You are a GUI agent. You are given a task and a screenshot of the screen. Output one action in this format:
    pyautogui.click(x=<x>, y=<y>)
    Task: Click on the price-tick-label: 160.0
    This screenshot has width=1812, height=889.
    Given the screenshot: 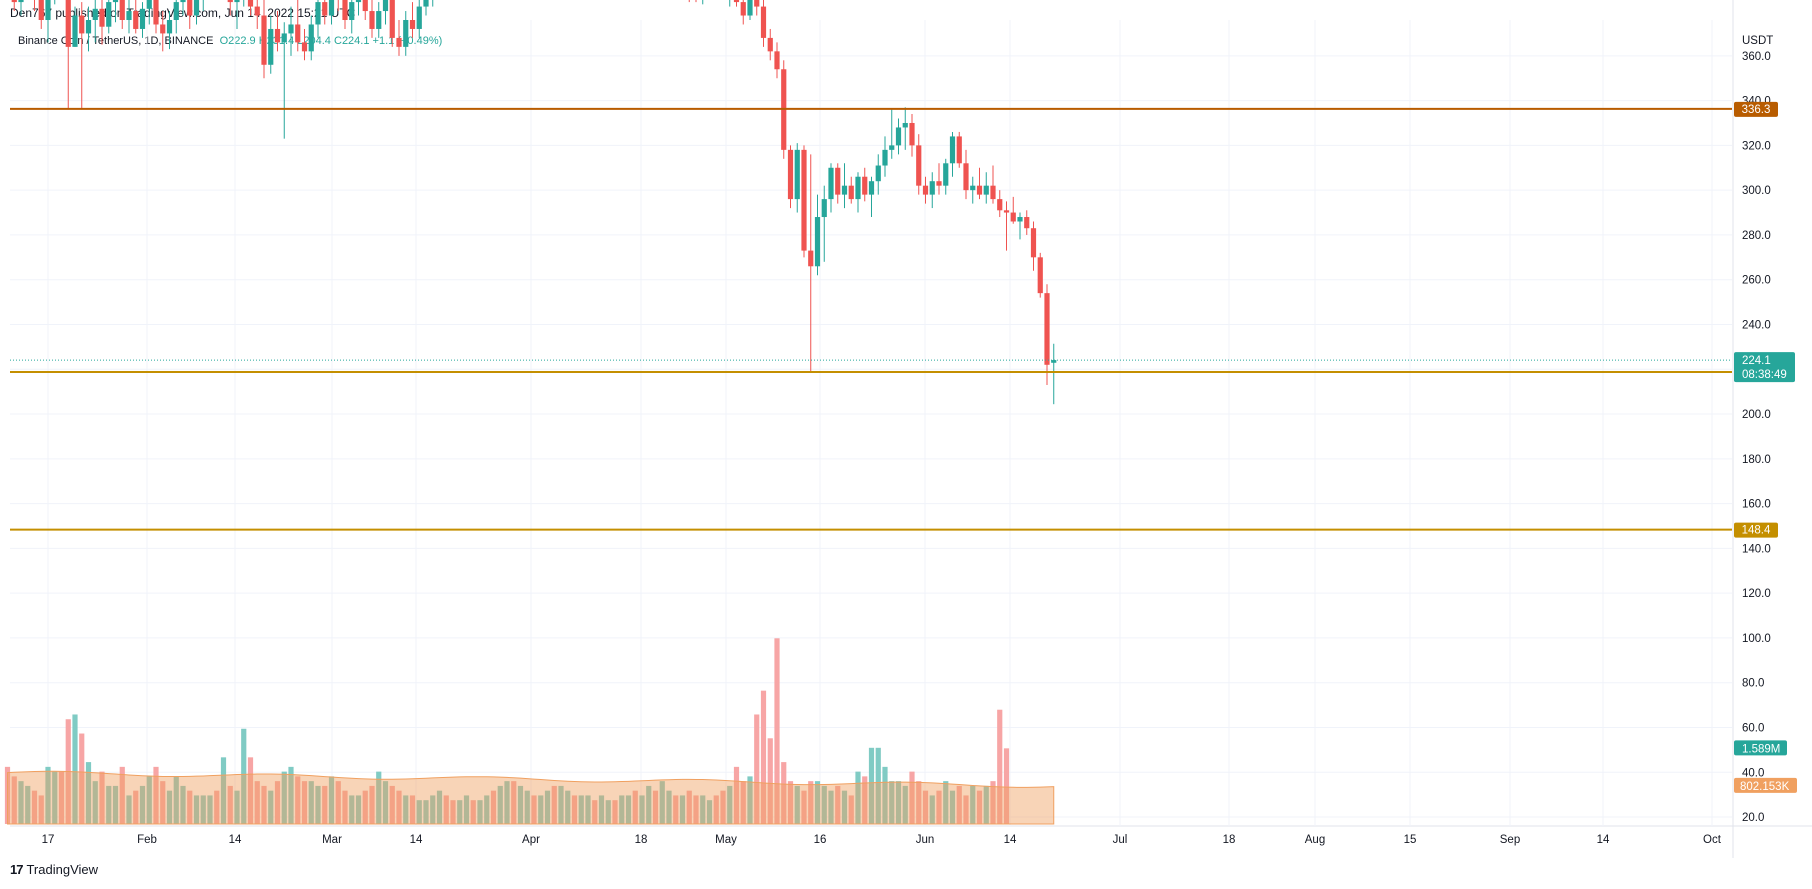 What is the action you would take?
    pyautogui.click(x=1756, y=505)
    